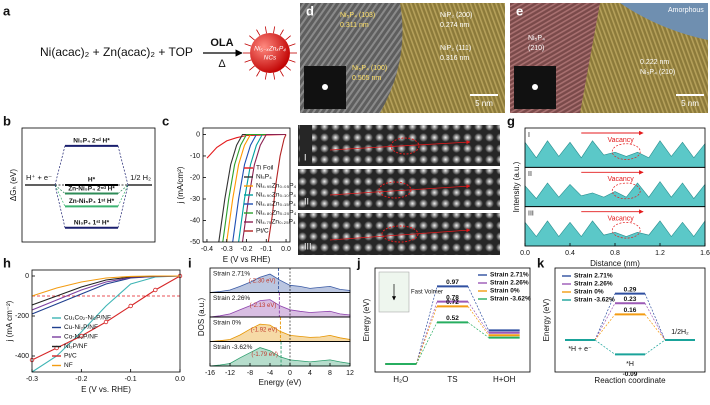 The height and width of the screenshot is (405, 710). Describe the element at coordinates (221, 43) in the screenshot. I see `arrow-above: OLA` at that location.